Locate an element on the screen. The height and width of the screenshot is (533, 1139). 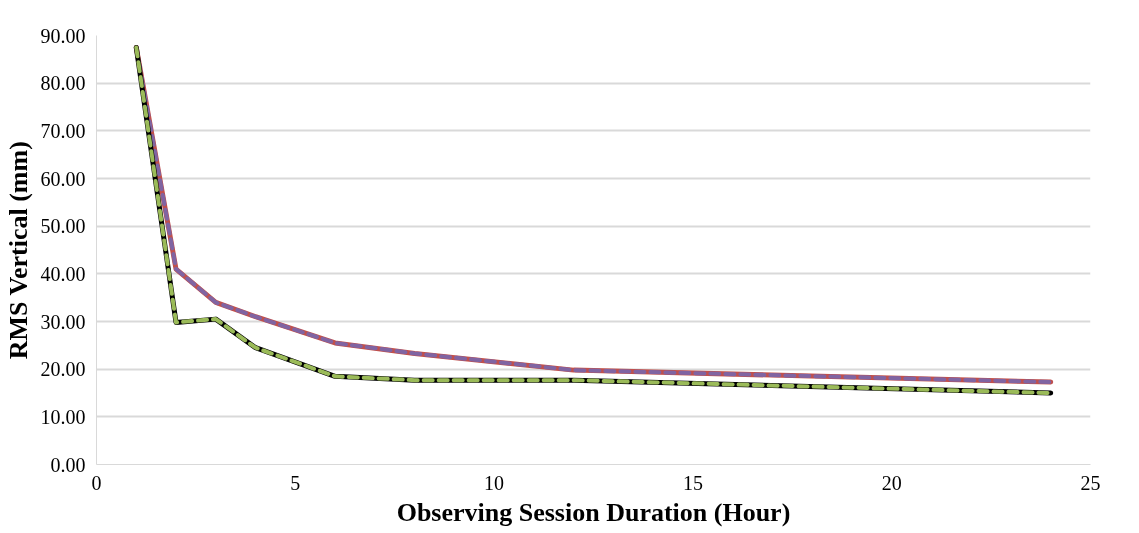
y-axis-title: RMS Vertical (mm) is located at coordinates (18, 250).